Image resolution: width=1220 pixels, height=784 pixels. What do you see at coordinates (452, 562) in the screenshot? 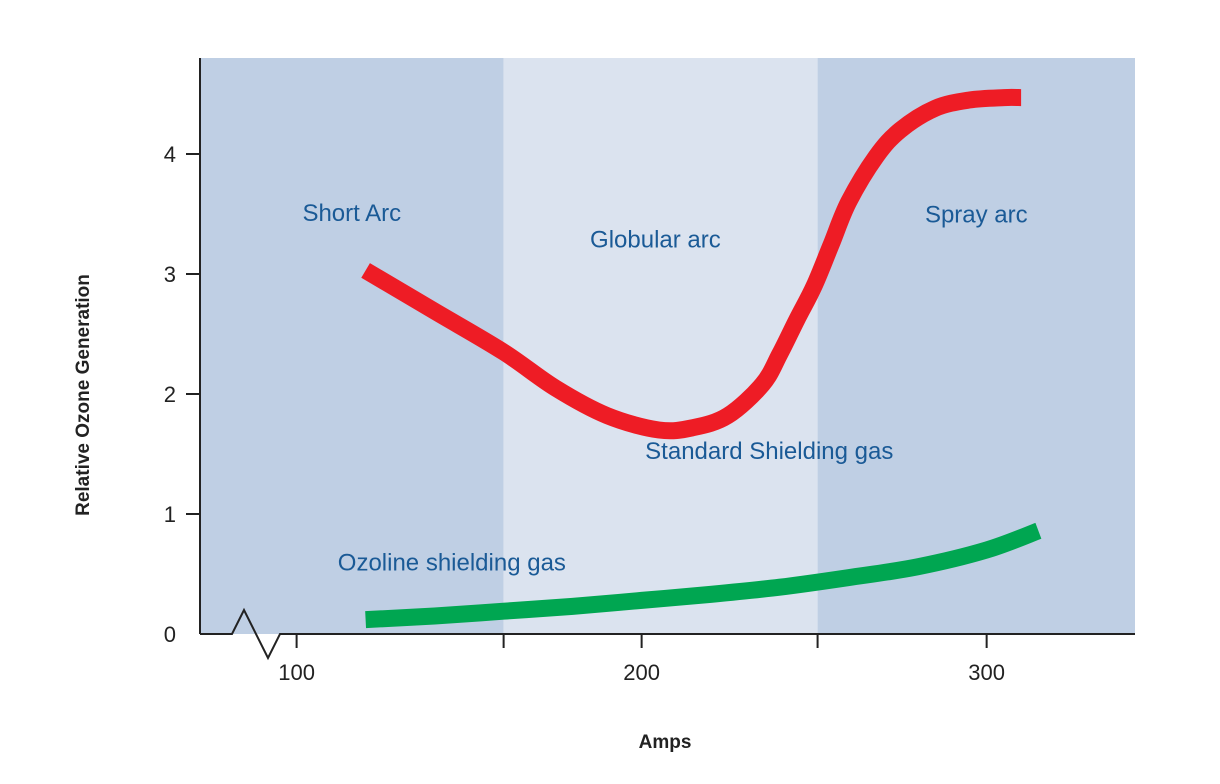
I see `series-label-ozoline-shielding-gas: Ozoline shielding gas` at bounding box center [452, 562].